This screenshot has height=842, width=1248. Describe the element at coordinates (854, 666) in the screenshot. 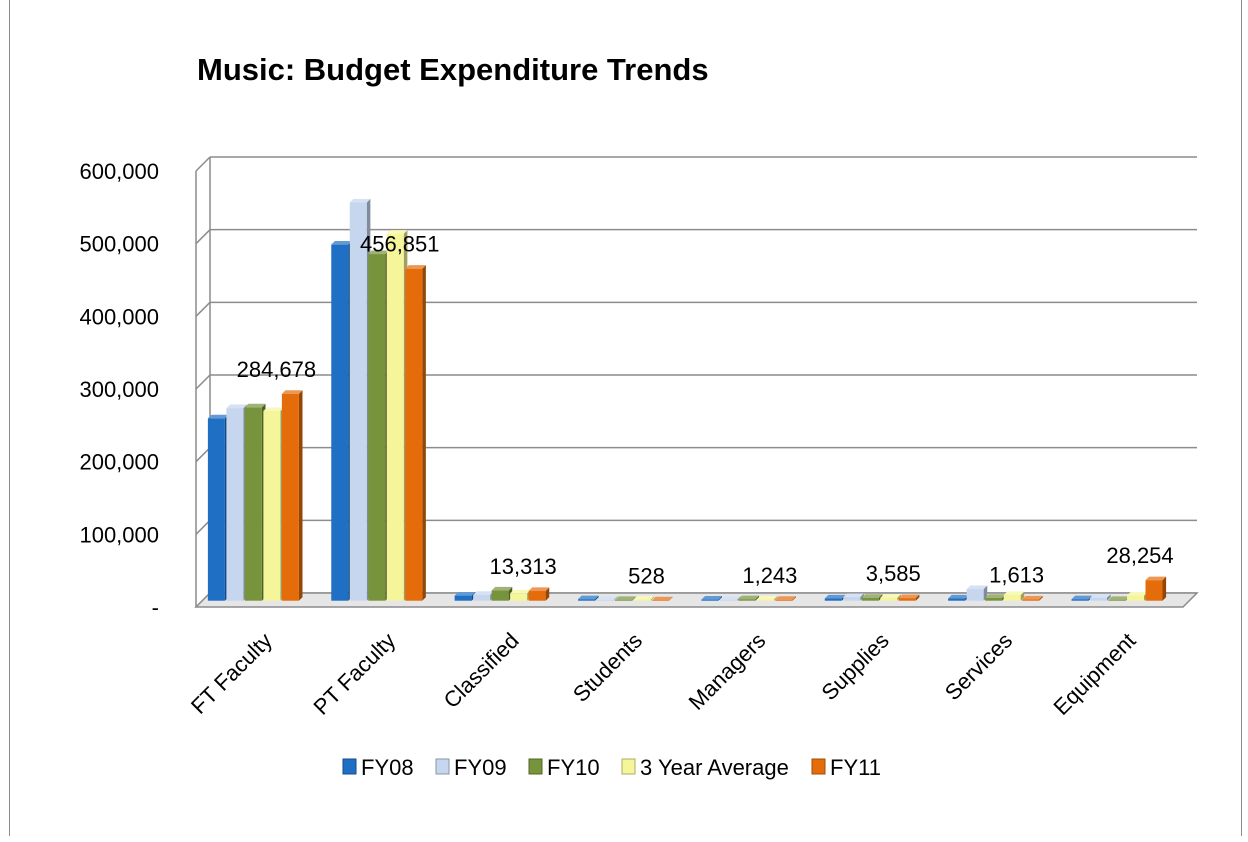

I see `x-tick-label: Supplies` at that location.